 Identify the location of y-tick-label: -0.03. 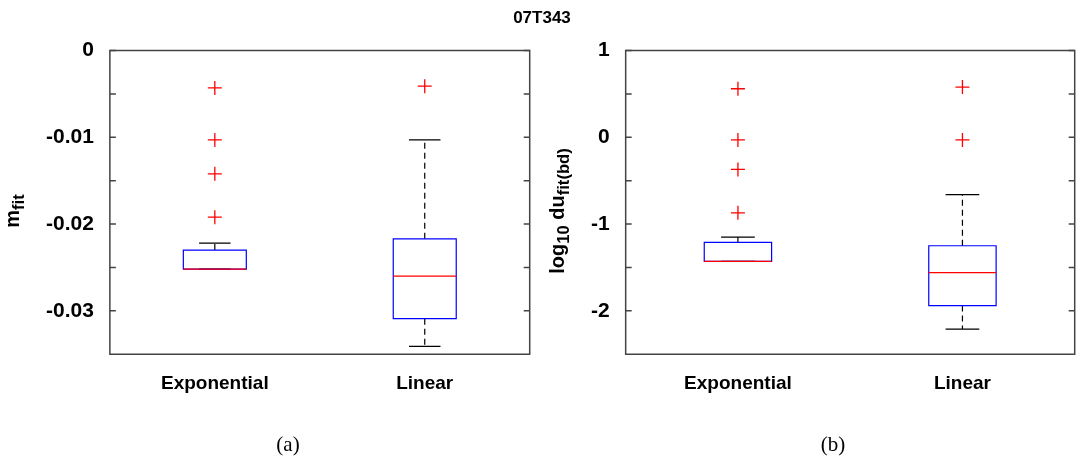
(69, 309).